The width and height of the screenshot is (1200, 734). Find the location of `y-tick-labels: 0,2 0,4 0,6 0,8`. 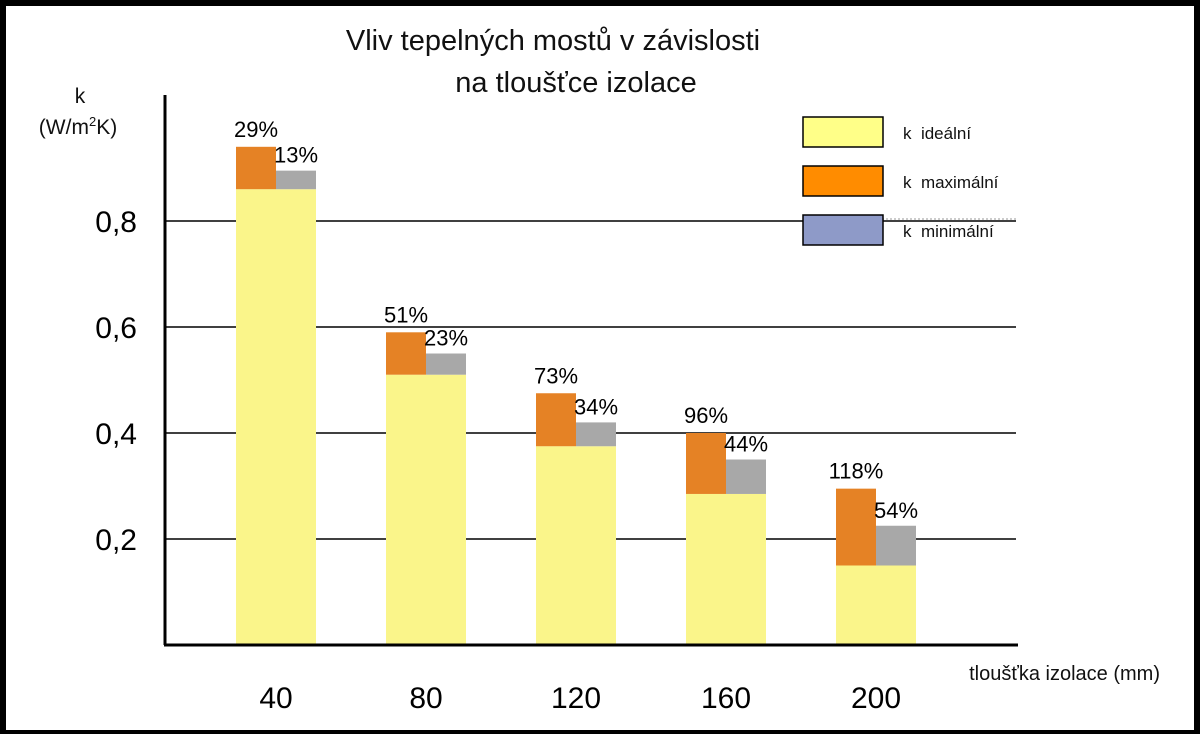

y-tick-labels: 0,2 0,4 0,6 0,8 is located at coordinates (116, 381).